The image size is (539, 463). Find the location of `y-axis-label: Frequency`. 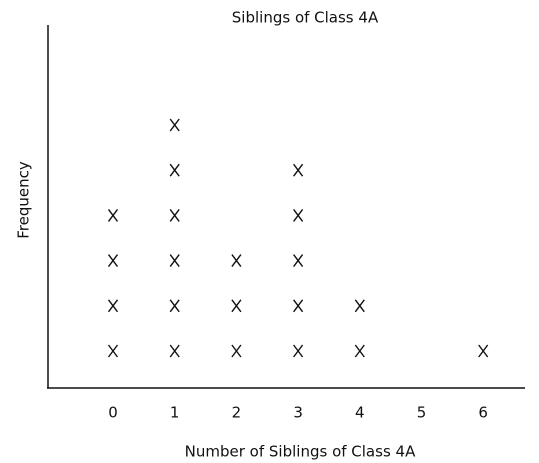

y-axis-label: Frequency is located at coordinates (24, 200).